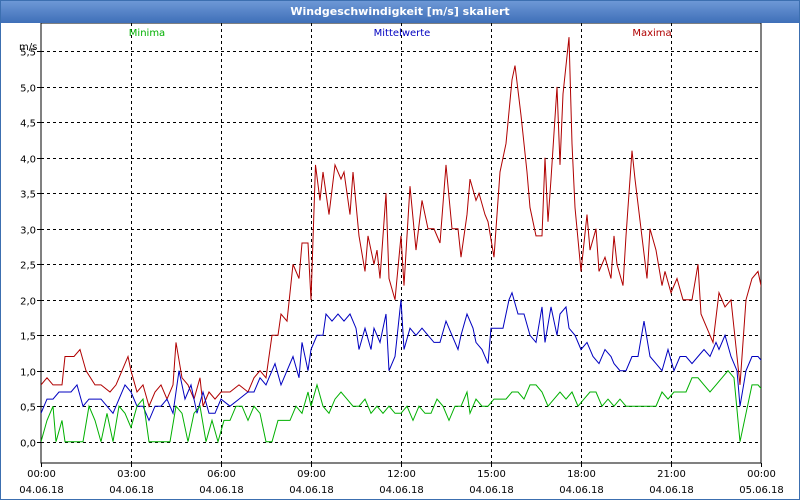  I want to click on legend-maxima: Maxima, so click(651, 33).